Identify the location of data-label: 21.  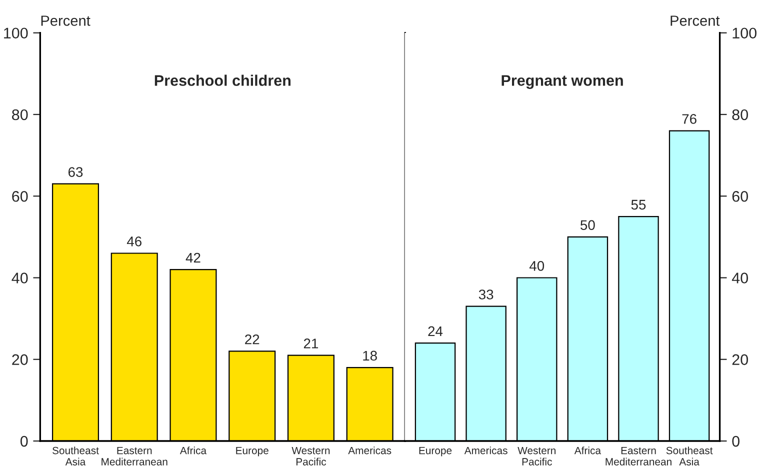
(311, 343).